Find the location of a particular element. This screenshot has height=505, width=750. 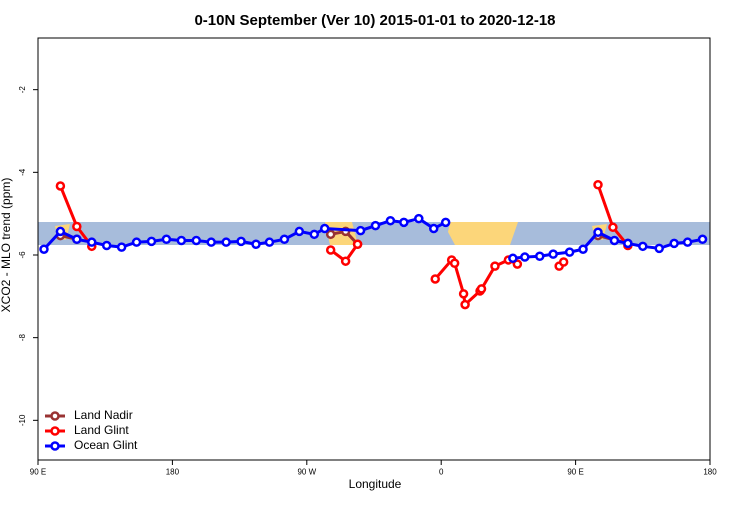

y-axis-label: XCO2 - MLO trend (ppm) is located at coordinates (6, 245).